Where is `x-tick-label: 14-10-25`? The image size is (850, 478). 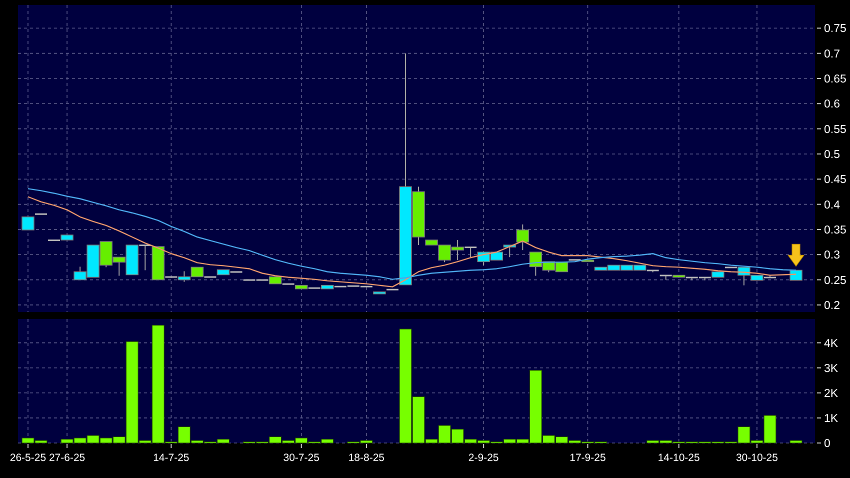
x-tick-label: 14-10-25 is located at coordinates (679, 458).